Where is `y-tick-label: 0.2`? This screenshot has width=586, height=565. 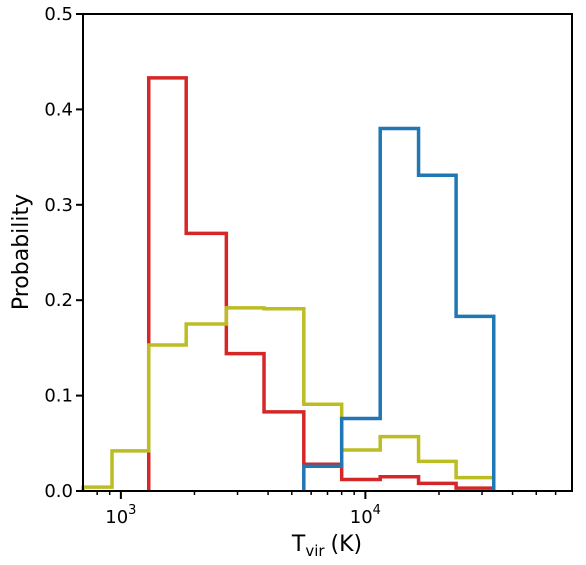
y-tick-label: 0.2 is located at coordinates (58, 300).